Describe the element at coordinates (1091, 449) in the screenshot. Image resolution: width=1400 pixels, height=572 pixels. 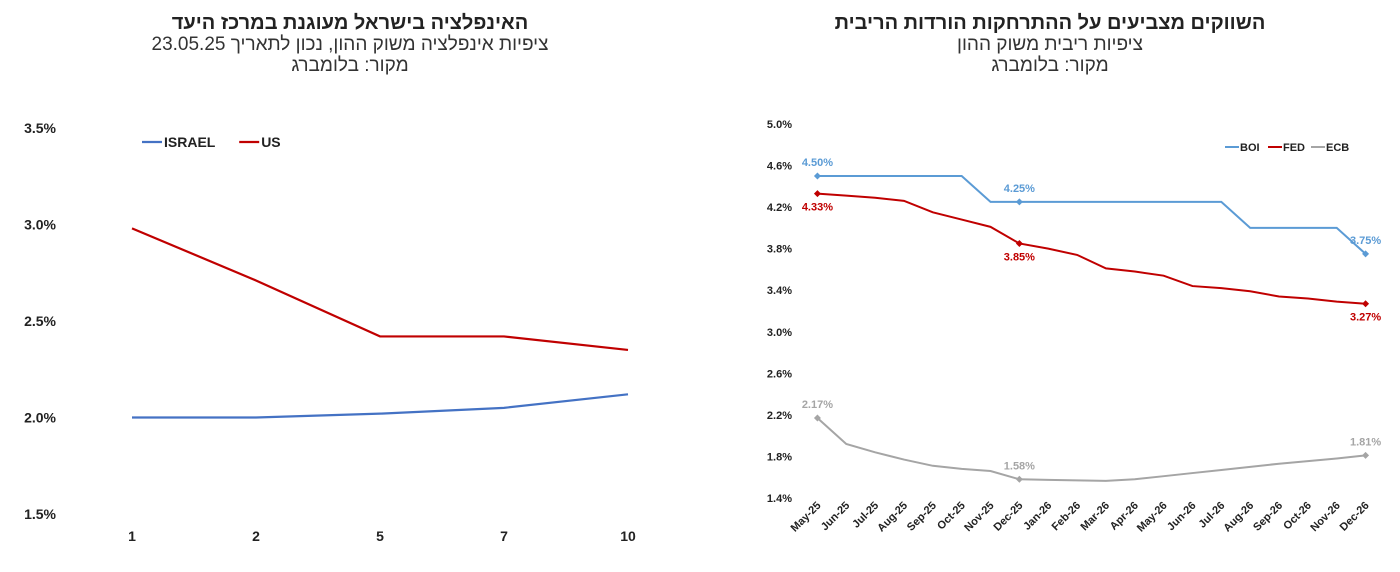
I see `series-line-ecb` at that location.